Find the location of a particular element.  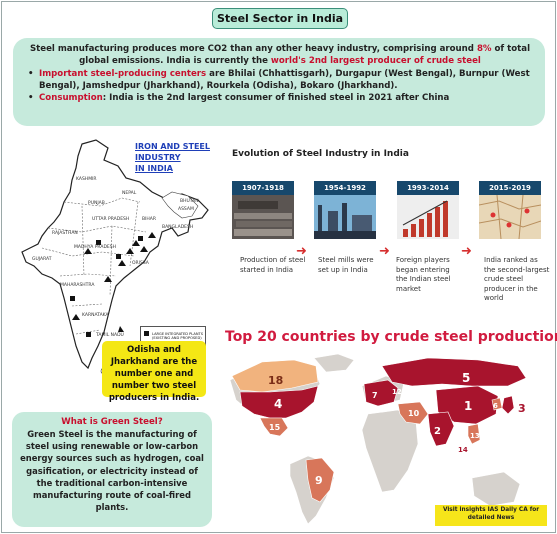

rank-germany: 7 is located at coordinates (375, 395).